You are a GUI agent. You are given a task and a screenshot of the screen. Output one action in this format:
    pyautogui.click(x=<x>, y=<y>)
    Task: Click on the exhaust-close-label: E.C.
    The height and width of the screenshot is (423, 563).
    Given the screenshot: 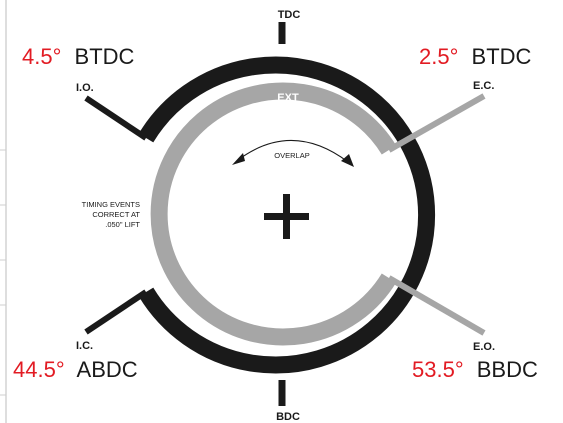 What is the action you would take?
    pyautogui.click(x=483, y=86)
    